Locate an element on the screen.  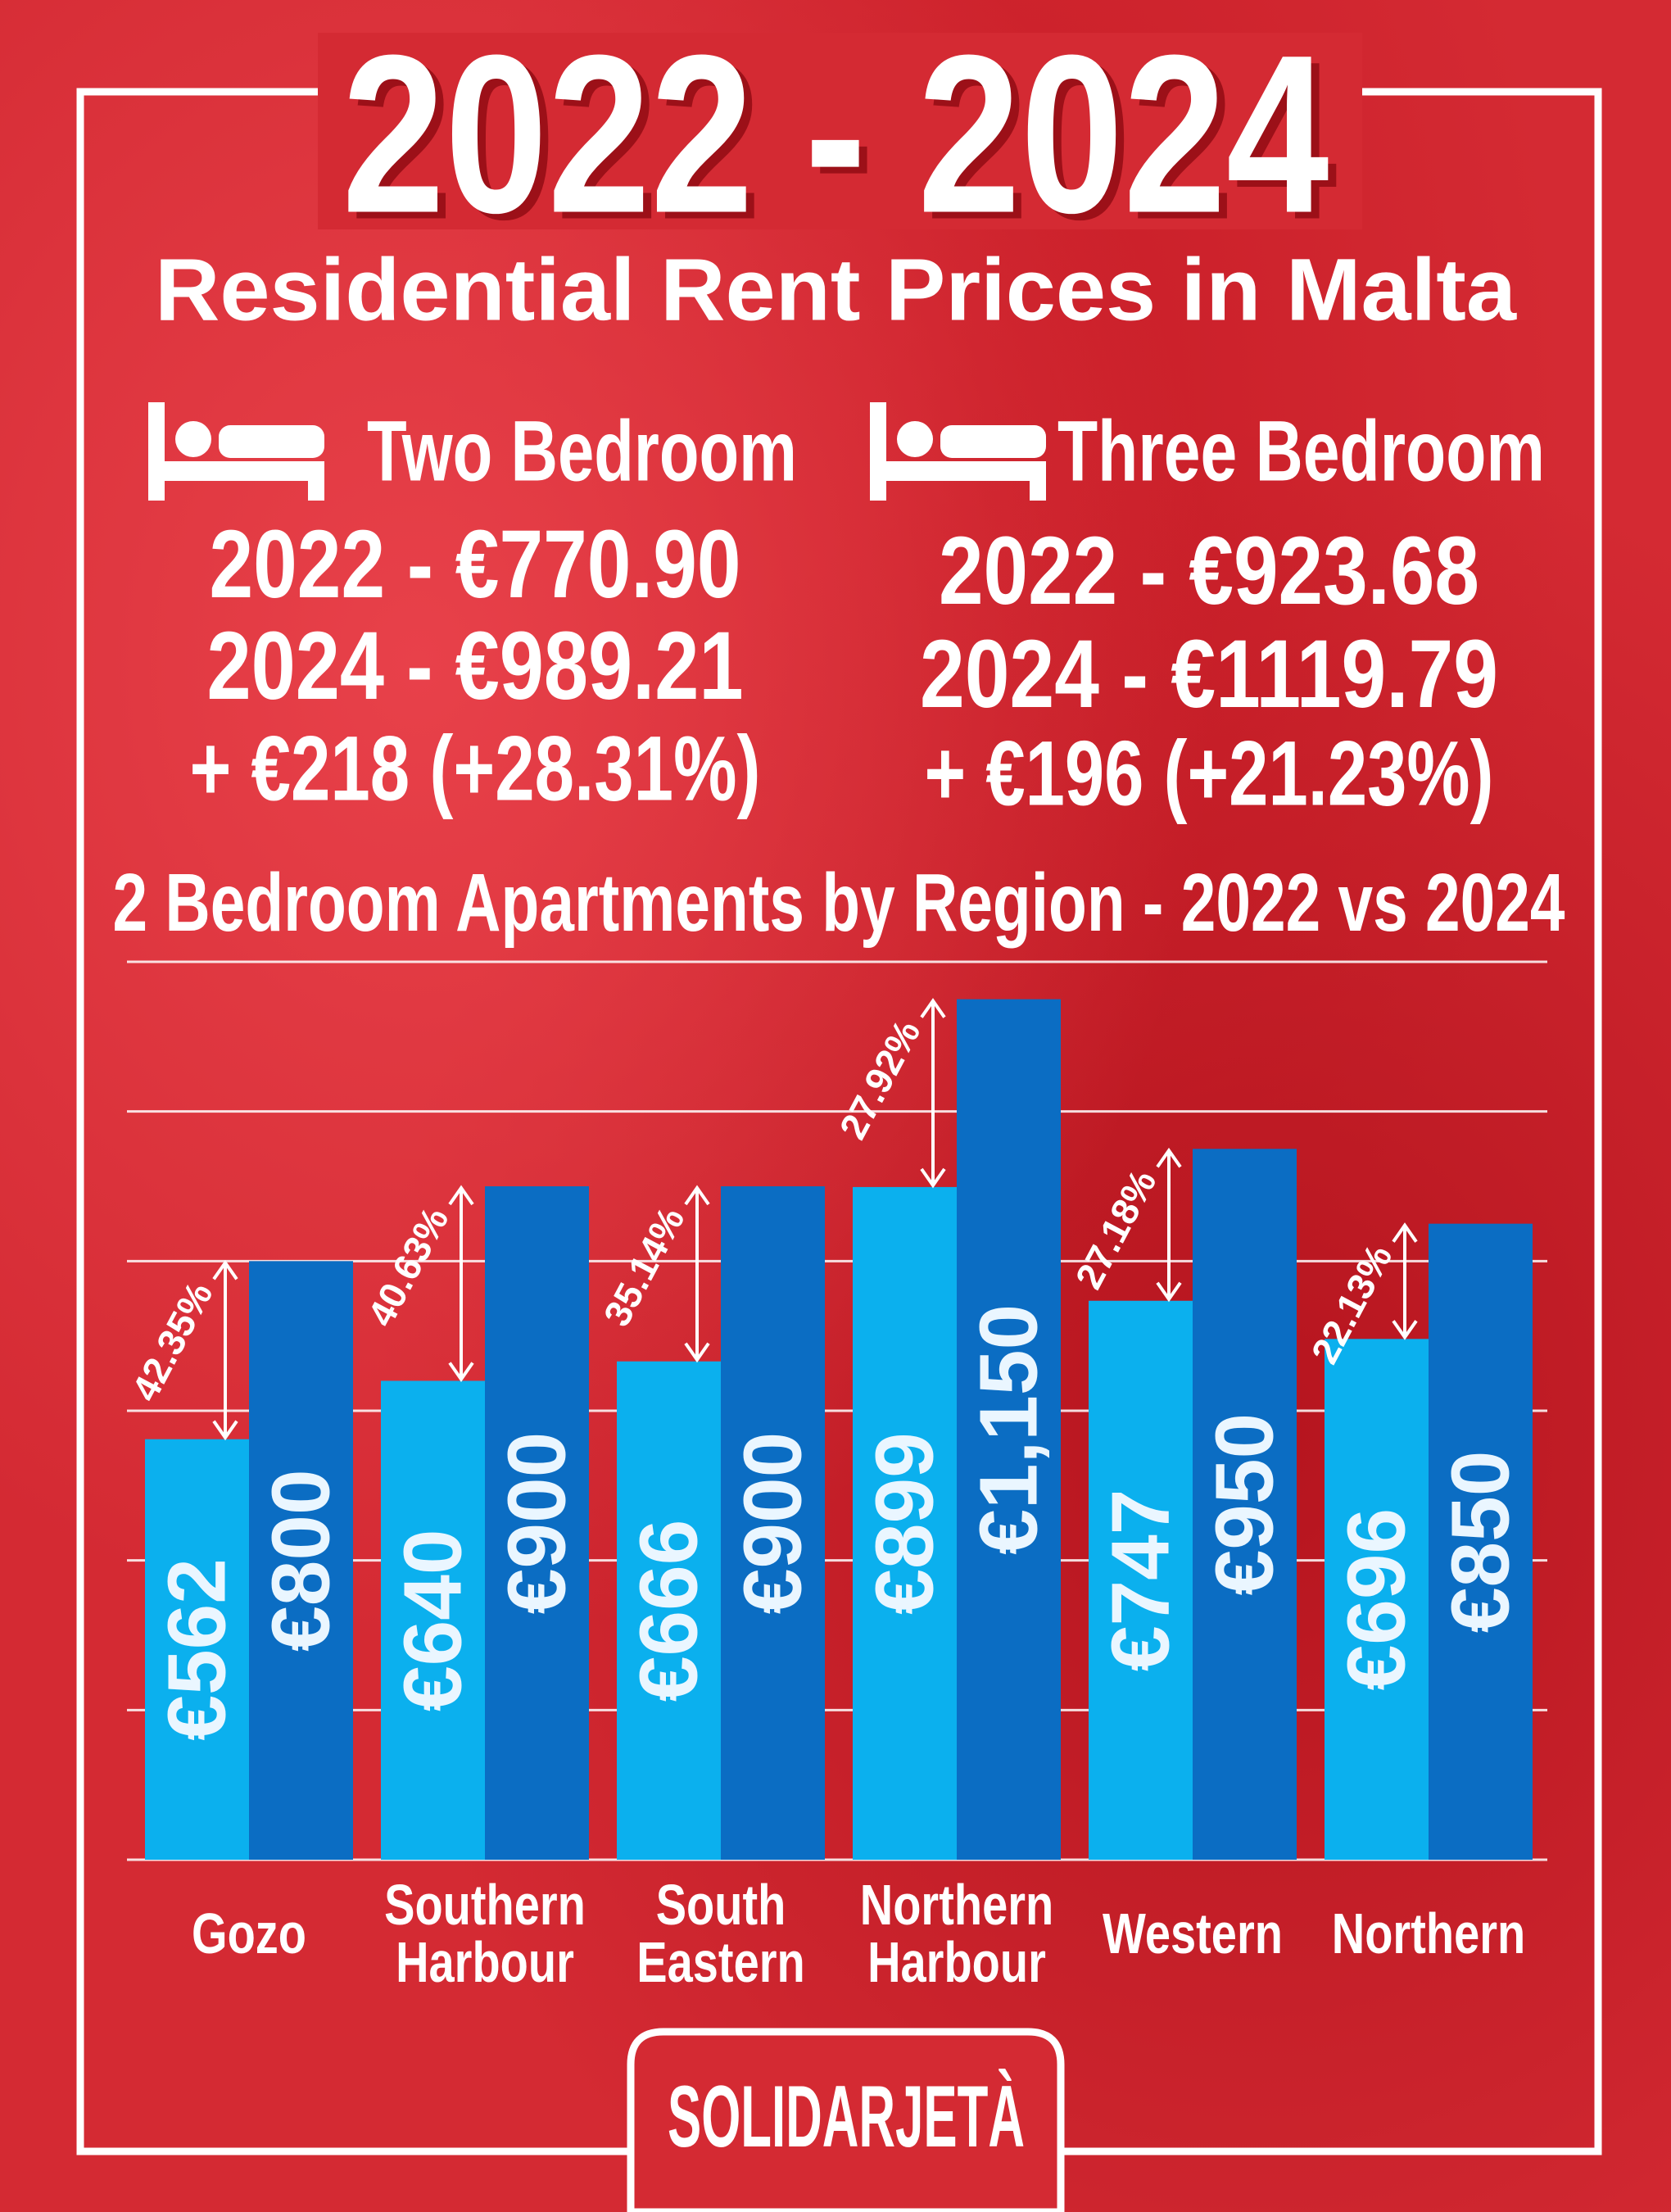
card-line: 2022 - €770.90 is located at coordinates (475, 564).